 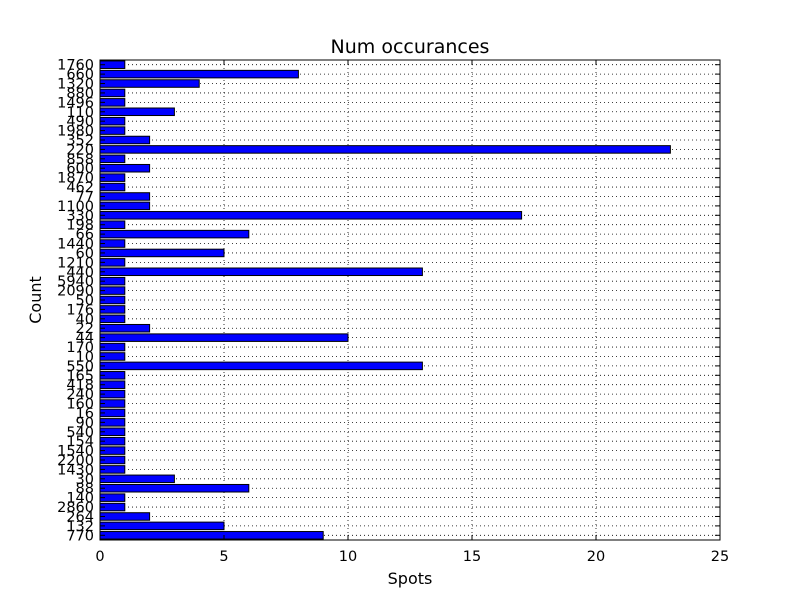 I want to click on y-tick-label: 418, so click(x=80, y=386).